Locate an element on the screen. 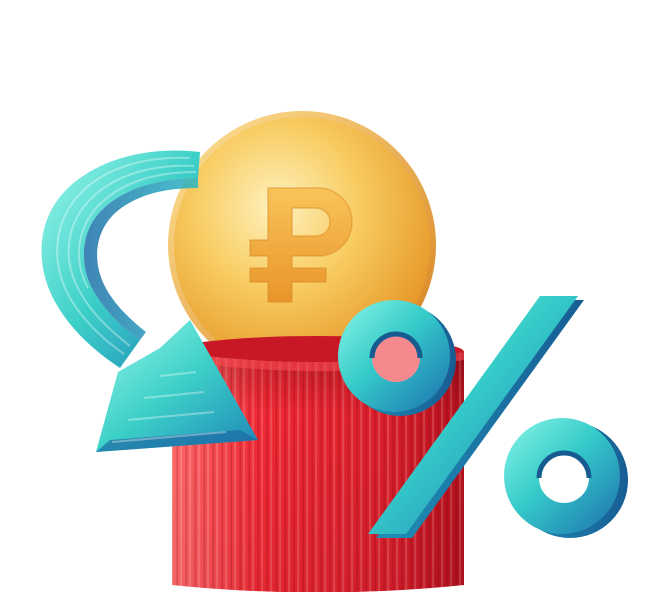 Image resolution: width=662 pixels, height=592 pixels. percent-bottom-ring is located at coordinates (566, 478).